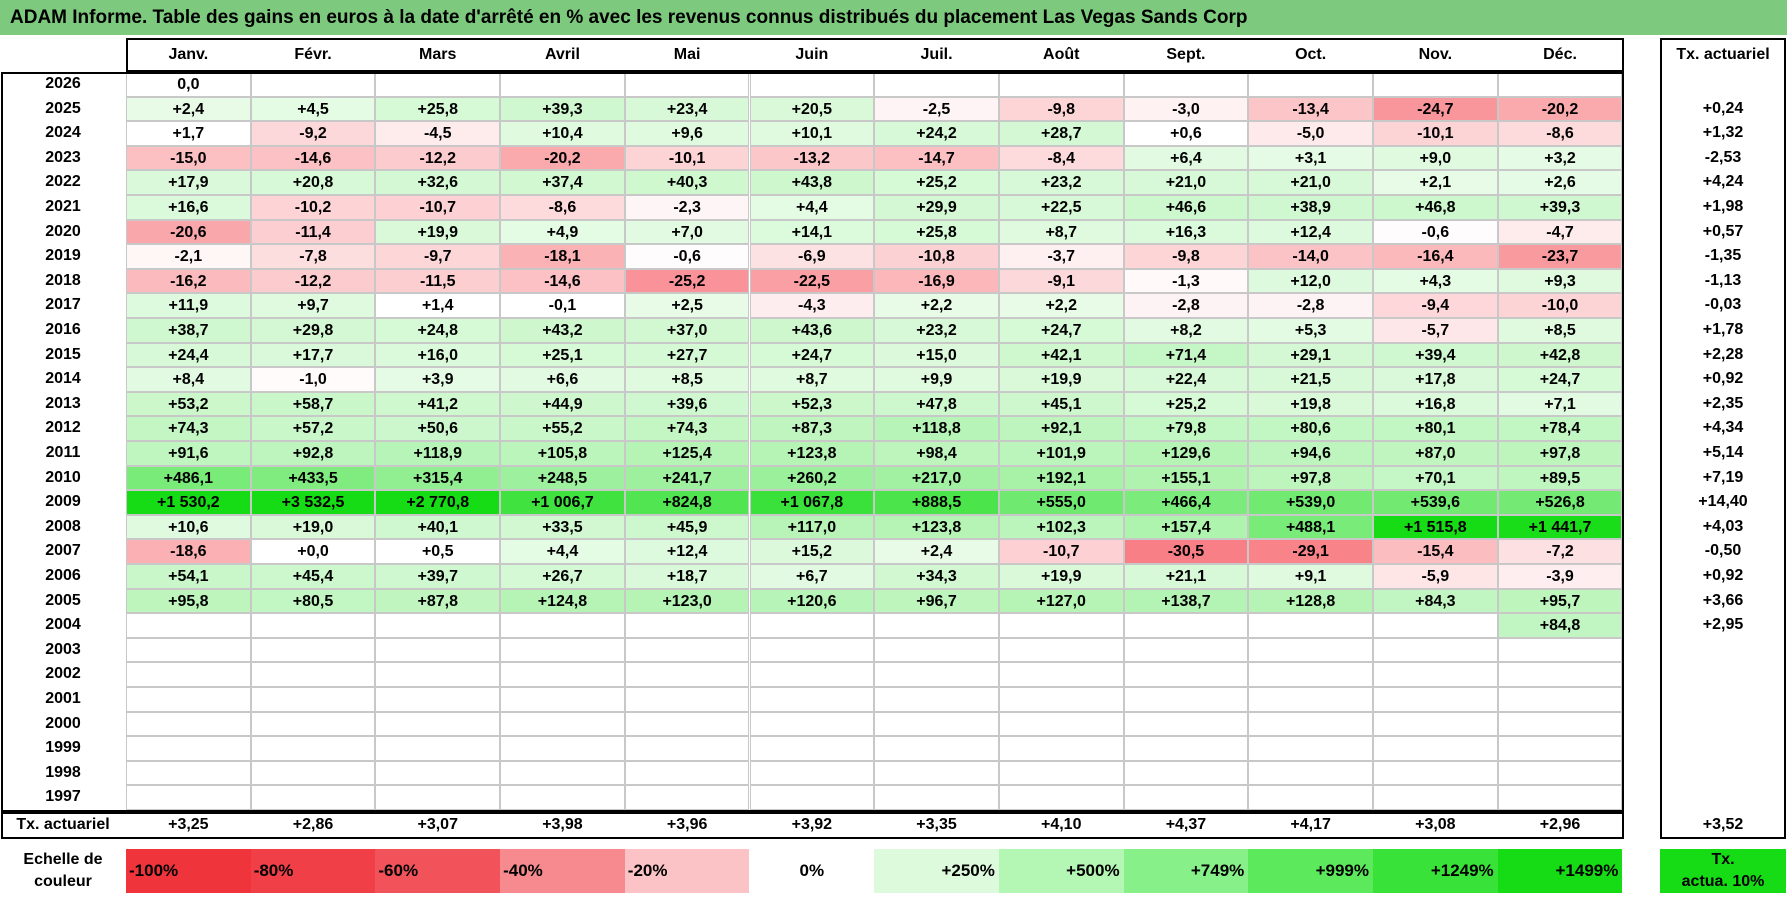 Image resolution: width=1787 pixels, height=912 pixels. What do you see at coordinates (1560, 133) in the screenshot?
I see `table-cell: -8,6` at bounding box center [1560, 133].